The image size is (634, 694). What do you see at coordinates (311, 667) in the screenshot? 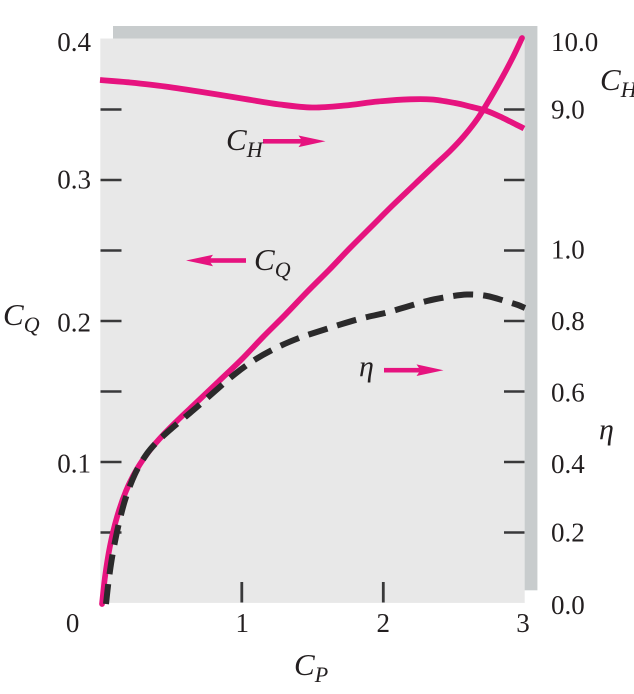
I see `svg-text: CP` at bounding box center [311, 667].